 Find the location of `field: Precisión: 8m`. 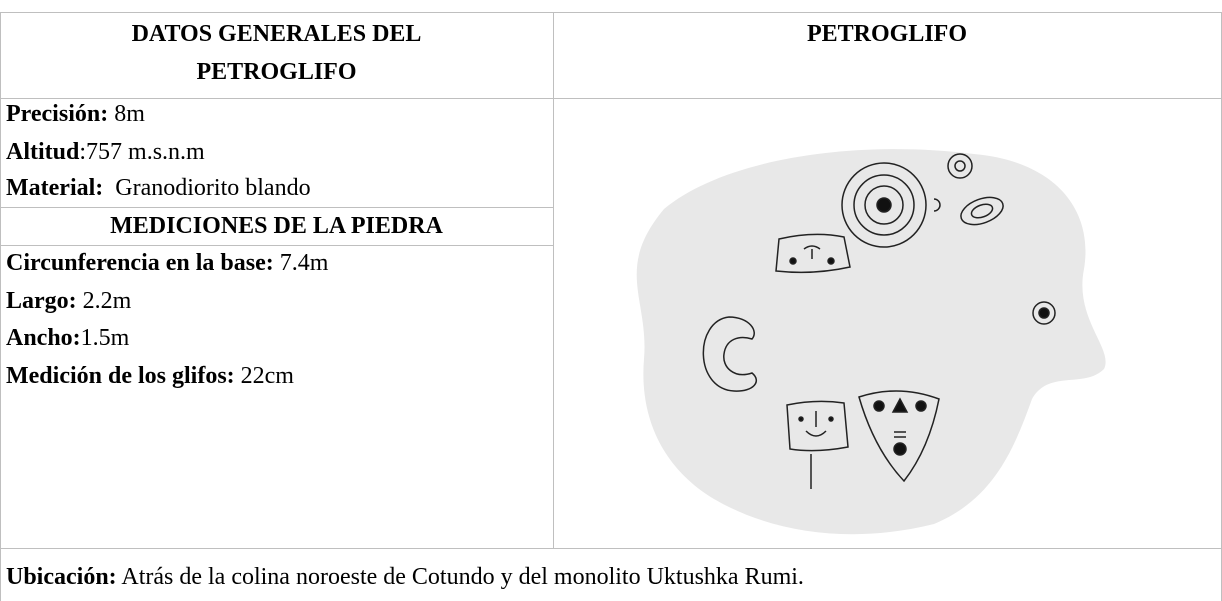

field: Precisión: 8m is located at coordinates (75, 114).